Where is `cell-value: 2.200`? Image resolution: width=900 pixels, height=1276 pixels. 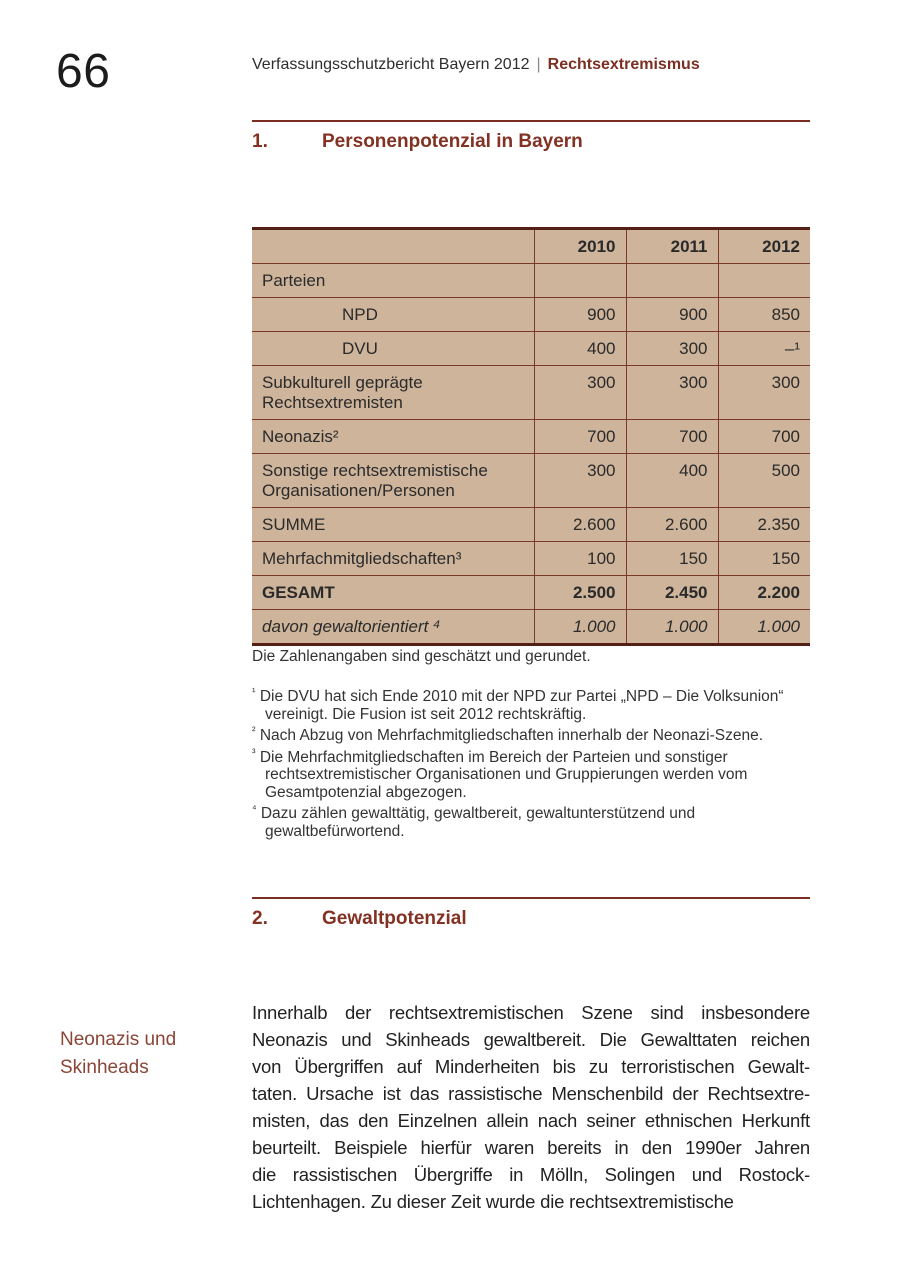
cell-value: 2.200 is located at coordinates (763, 592).